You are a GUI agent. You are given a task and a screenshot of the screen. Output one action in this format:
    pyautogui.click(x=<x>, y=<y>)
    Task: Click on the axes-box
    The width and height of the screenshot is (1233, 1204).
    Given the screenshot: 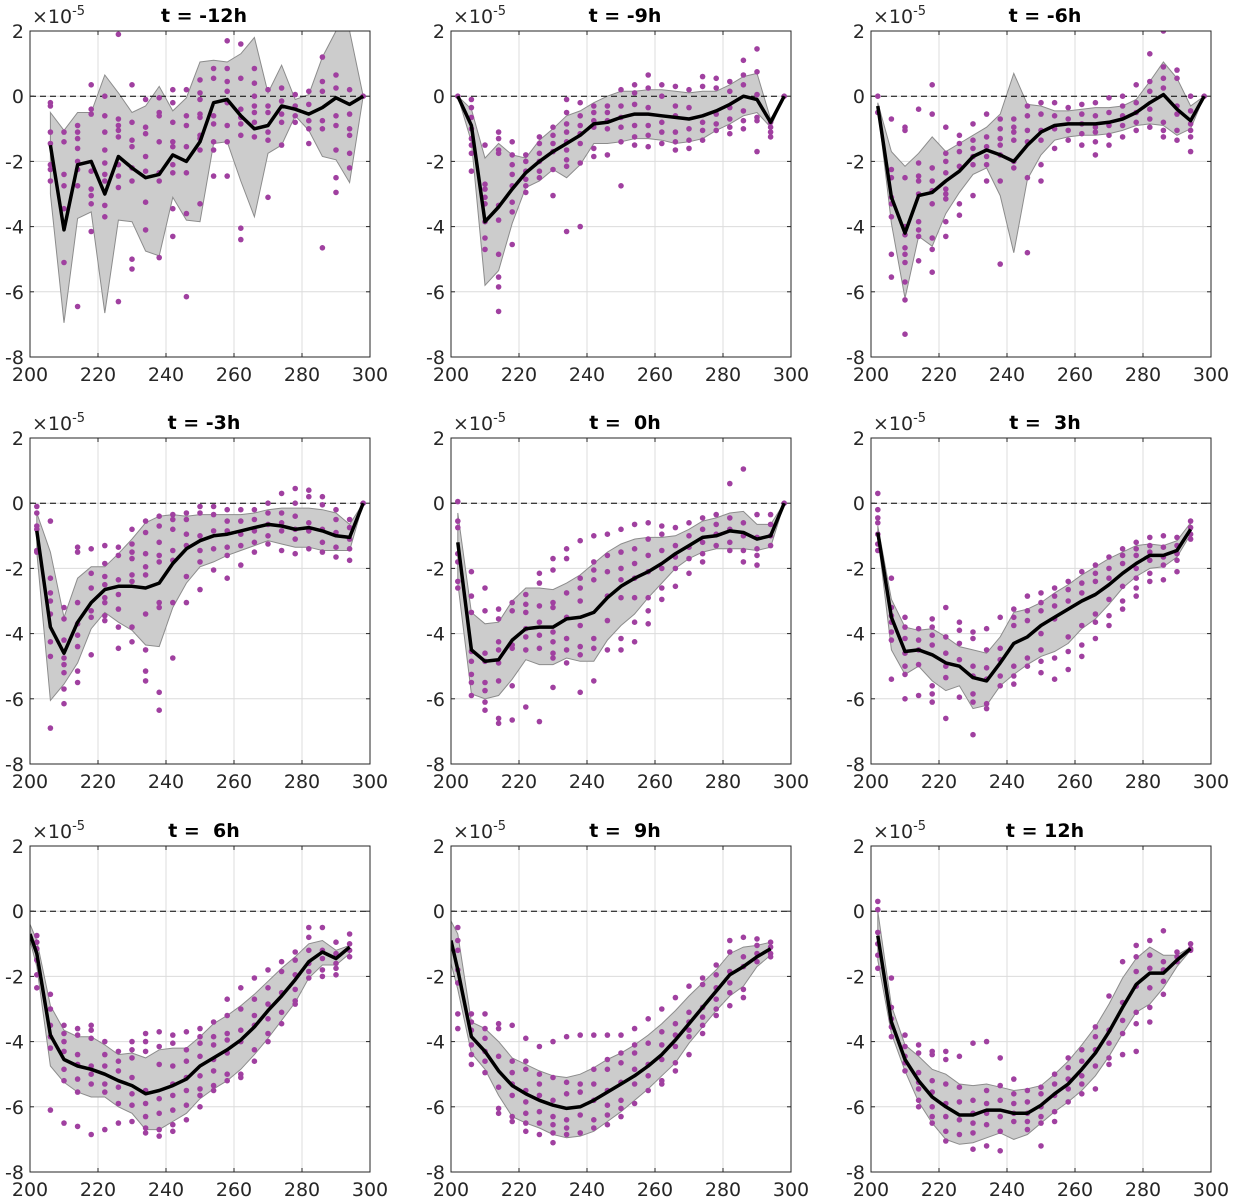 What is the action you would take?
    pyautogui.click(x=200, y=1009)
    